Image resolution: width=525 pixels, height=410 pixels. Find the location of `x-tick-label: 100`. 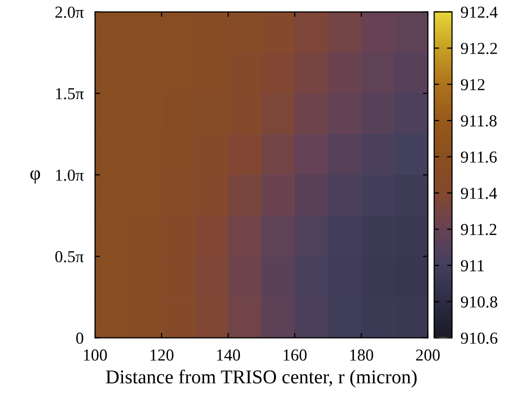

x-tick-label: 100 is located at coordinates (95, 355).